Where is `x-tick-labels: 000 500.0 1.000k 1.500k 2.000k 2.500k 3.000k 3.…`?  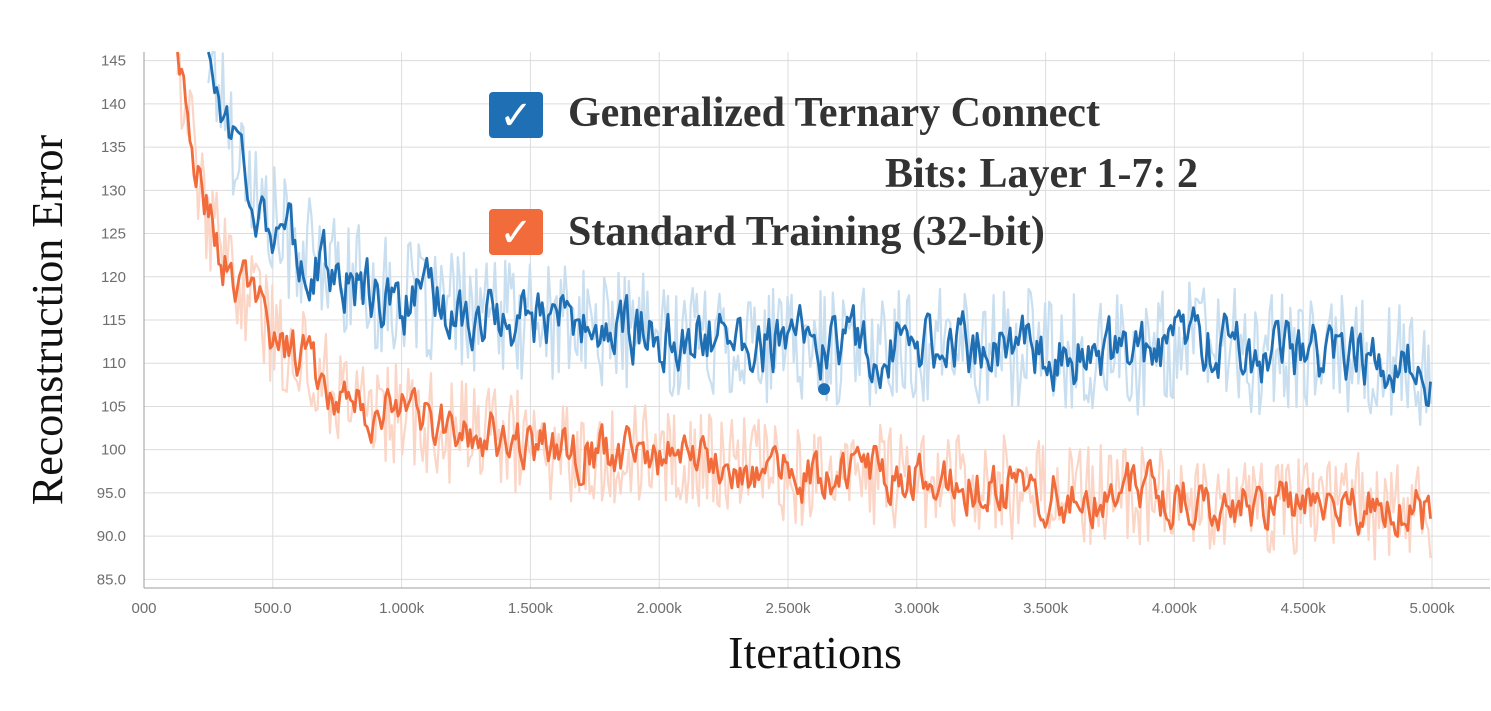
x-tick-labels: 000 500.0 1.000k 1.500k 2.000k 2.500k 3.000k 3.… is located at coordinates (793, 608).